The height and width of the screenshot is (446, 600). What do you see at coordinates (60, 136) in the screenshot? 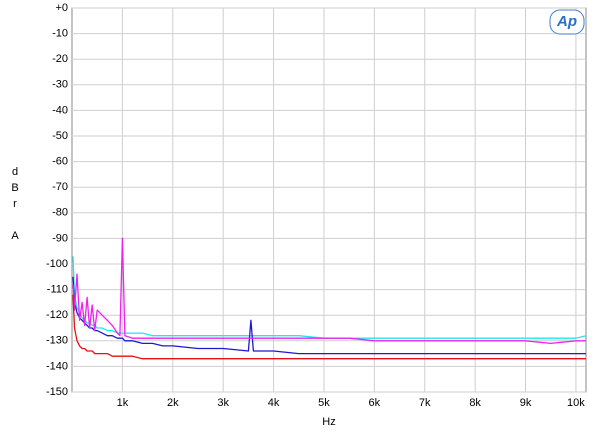
I see `y-tick-label: -50` at bounding box center [60, 136].